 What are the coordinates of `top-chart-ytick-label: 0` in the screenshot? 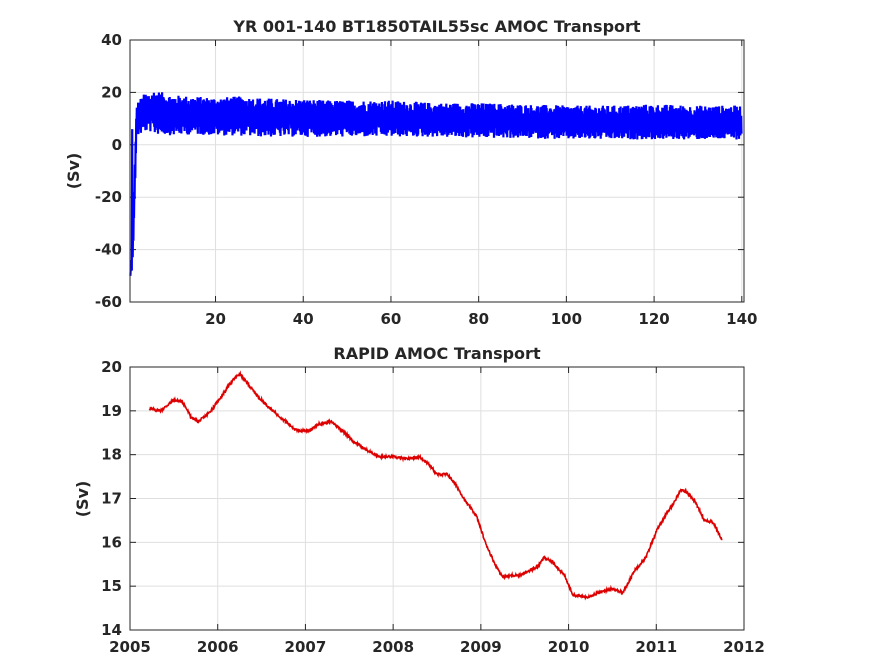 It's located at (117, 145).